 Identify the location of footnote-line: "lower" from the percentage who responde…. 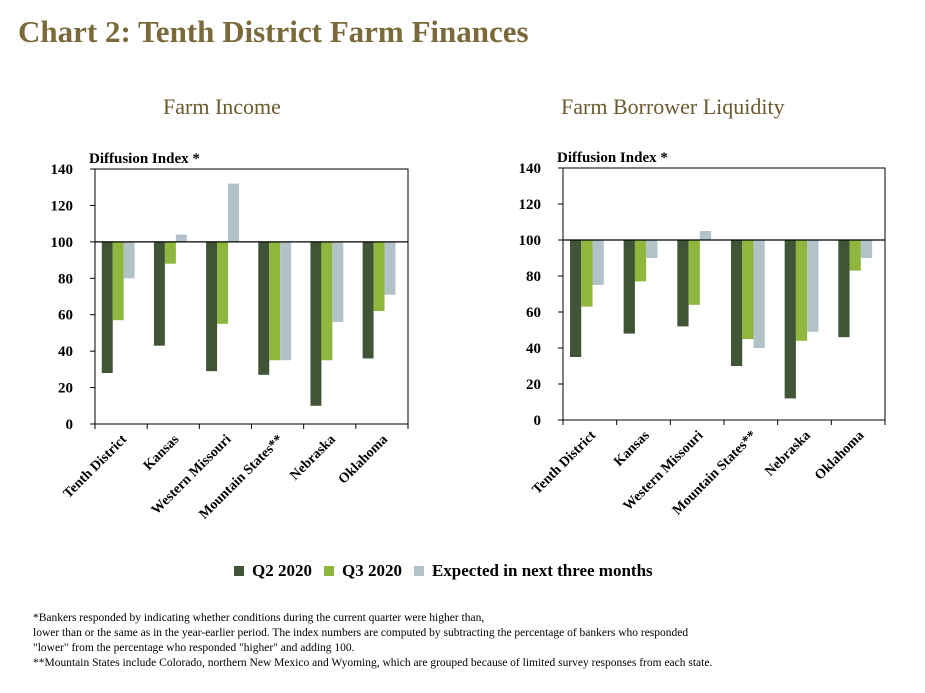
(194, 648).